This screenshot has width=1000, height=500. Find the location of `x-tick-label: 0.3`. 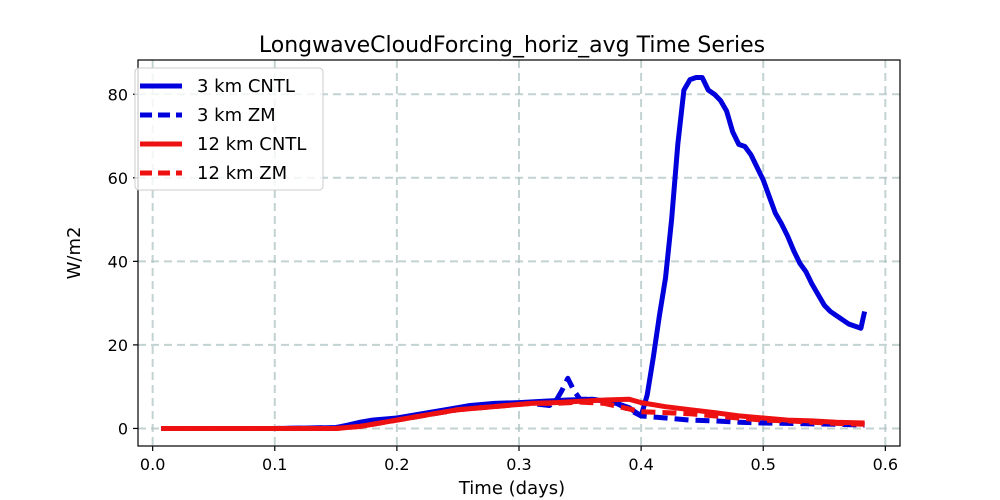

x-tick-label: 0.3 is located at coordinates (518, 464).